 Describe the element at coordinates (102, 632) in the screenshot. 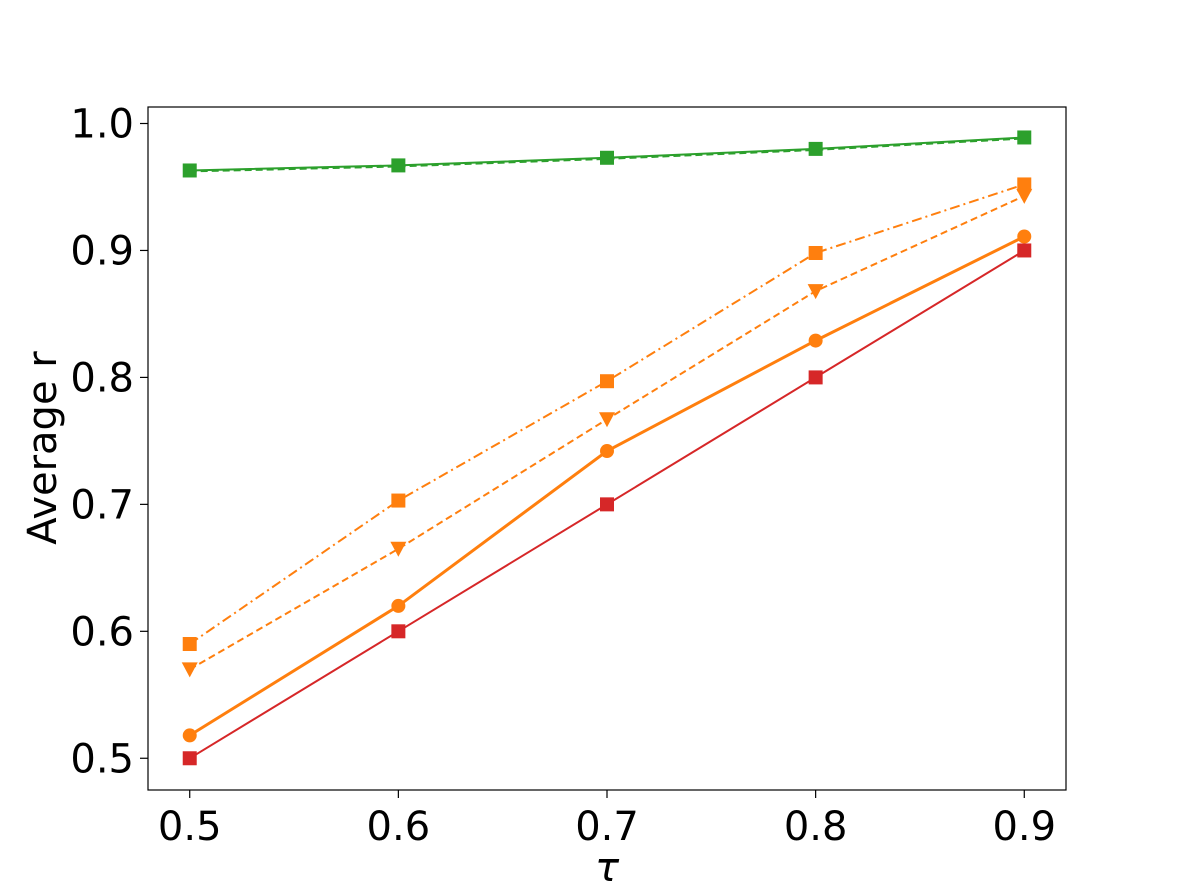

I see `y-tick-label: 0.6` at that location.